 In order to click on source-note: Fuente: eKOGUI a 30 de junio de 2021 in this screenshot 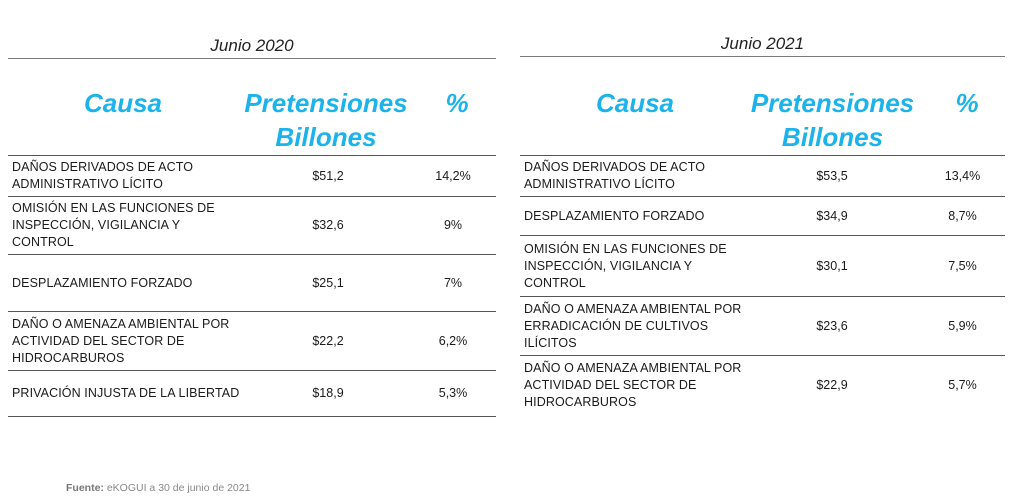, I will do `click(158, 488)`.